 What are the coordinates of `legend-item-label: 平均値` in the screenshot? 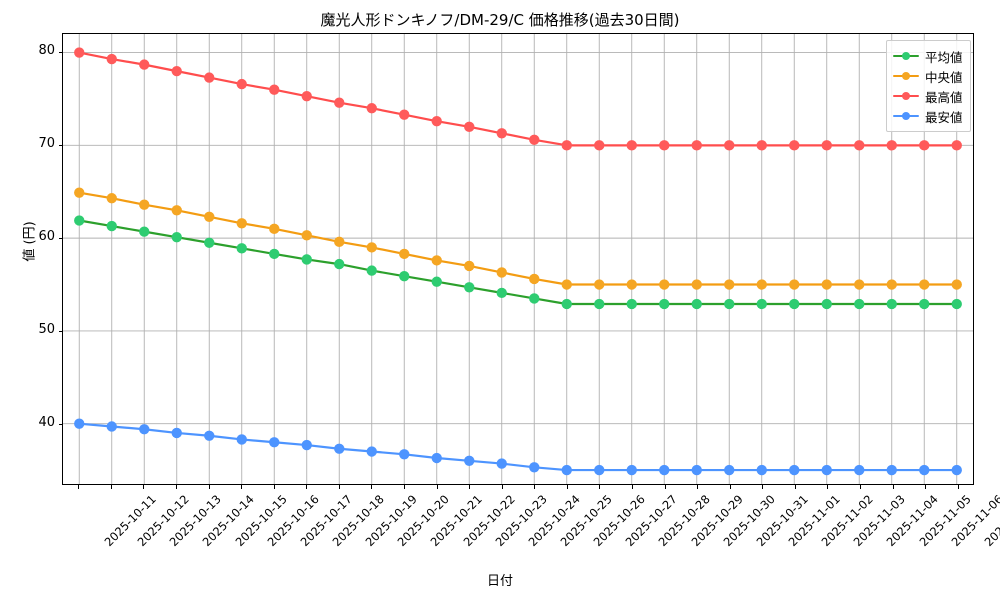 It's located at (944, 57).